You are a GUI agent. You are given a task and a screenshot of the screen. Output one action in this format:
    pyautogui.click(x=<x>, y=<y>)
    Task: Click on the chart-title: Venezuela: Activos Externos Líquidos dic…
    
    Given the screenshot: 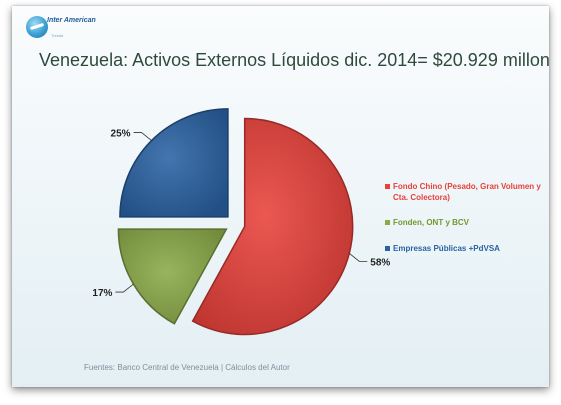 What is the action you would take?
    pyautogui.click(x=294, y=60)
    